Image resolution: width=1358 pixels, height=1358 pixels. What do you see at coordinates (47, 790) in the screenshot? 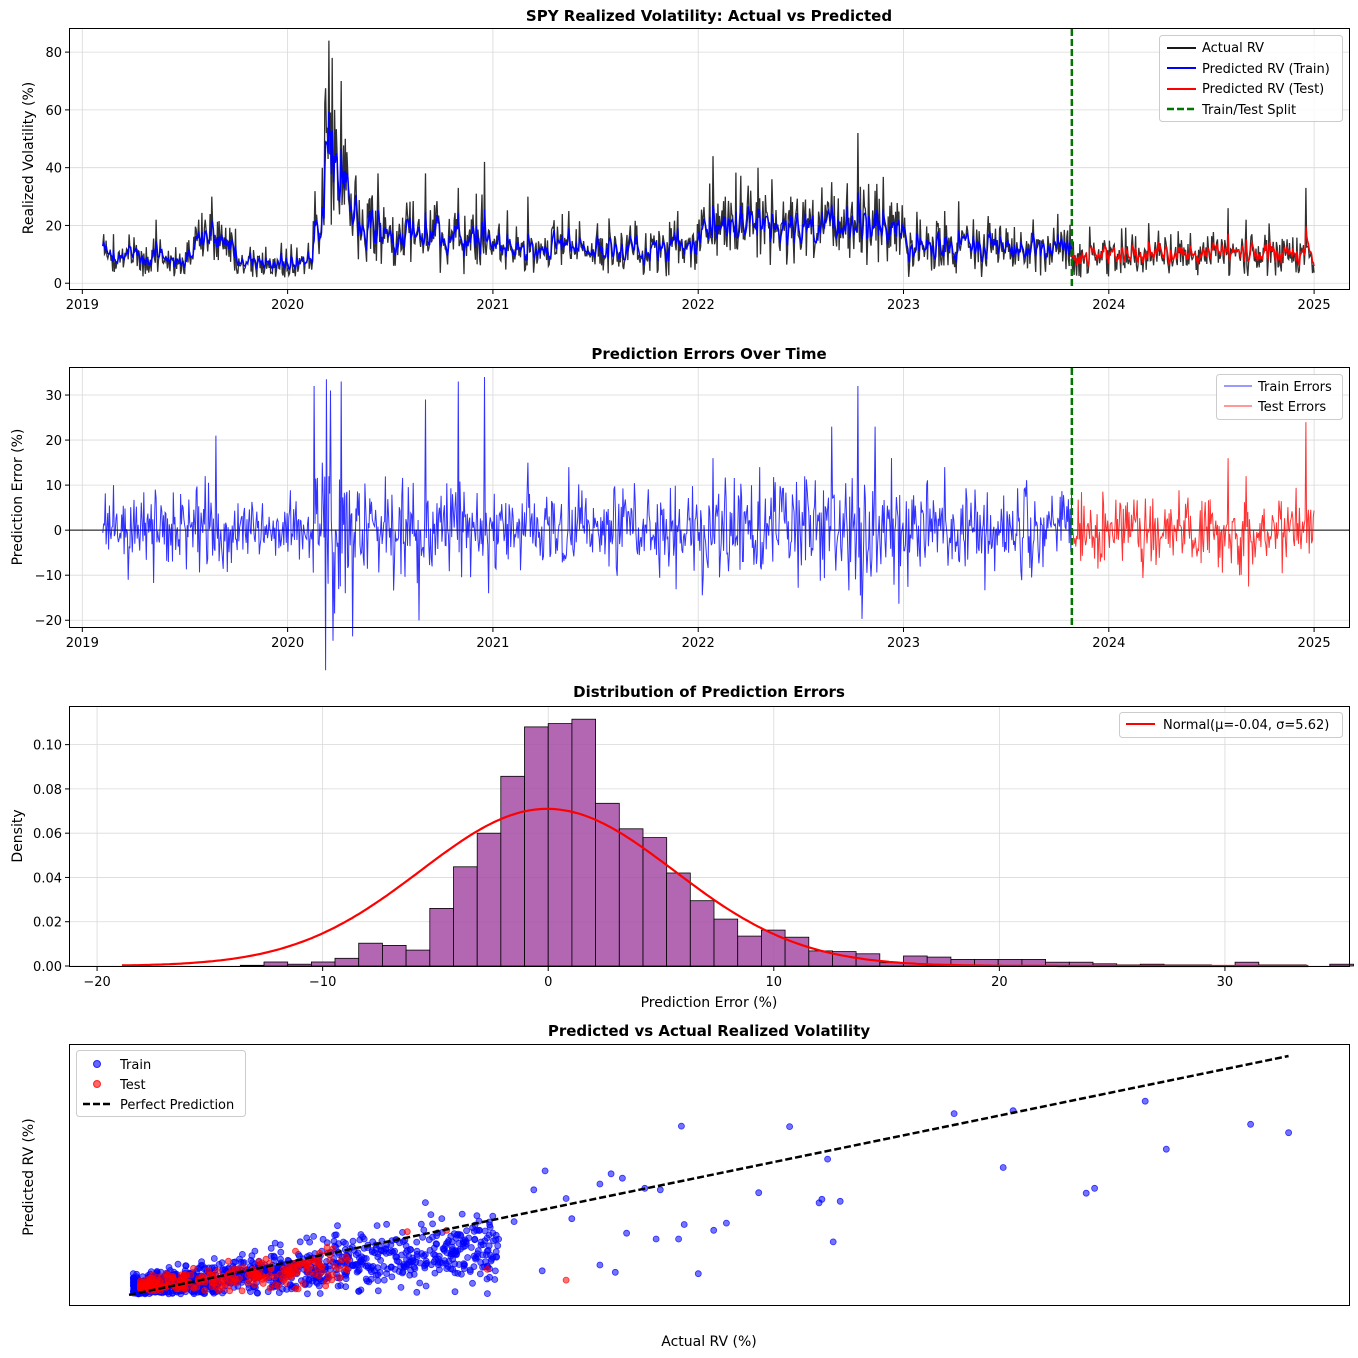
I see `y-tick-label: 0.08` at bounding box center [47, 790].